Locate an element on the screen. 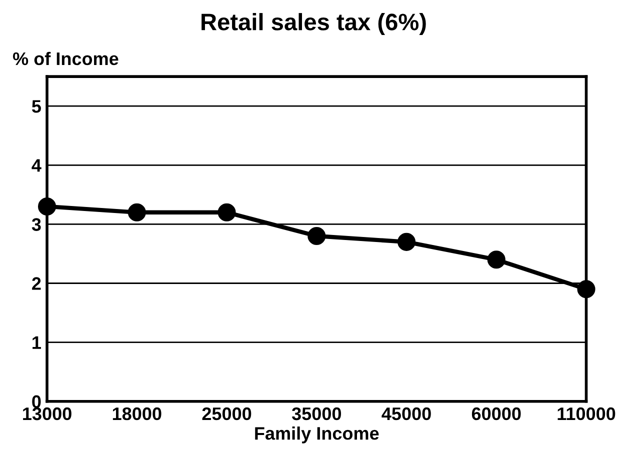 This screenshot has height=464, width=627. y-tick-label: 4 is located at coordinates (37, 165).